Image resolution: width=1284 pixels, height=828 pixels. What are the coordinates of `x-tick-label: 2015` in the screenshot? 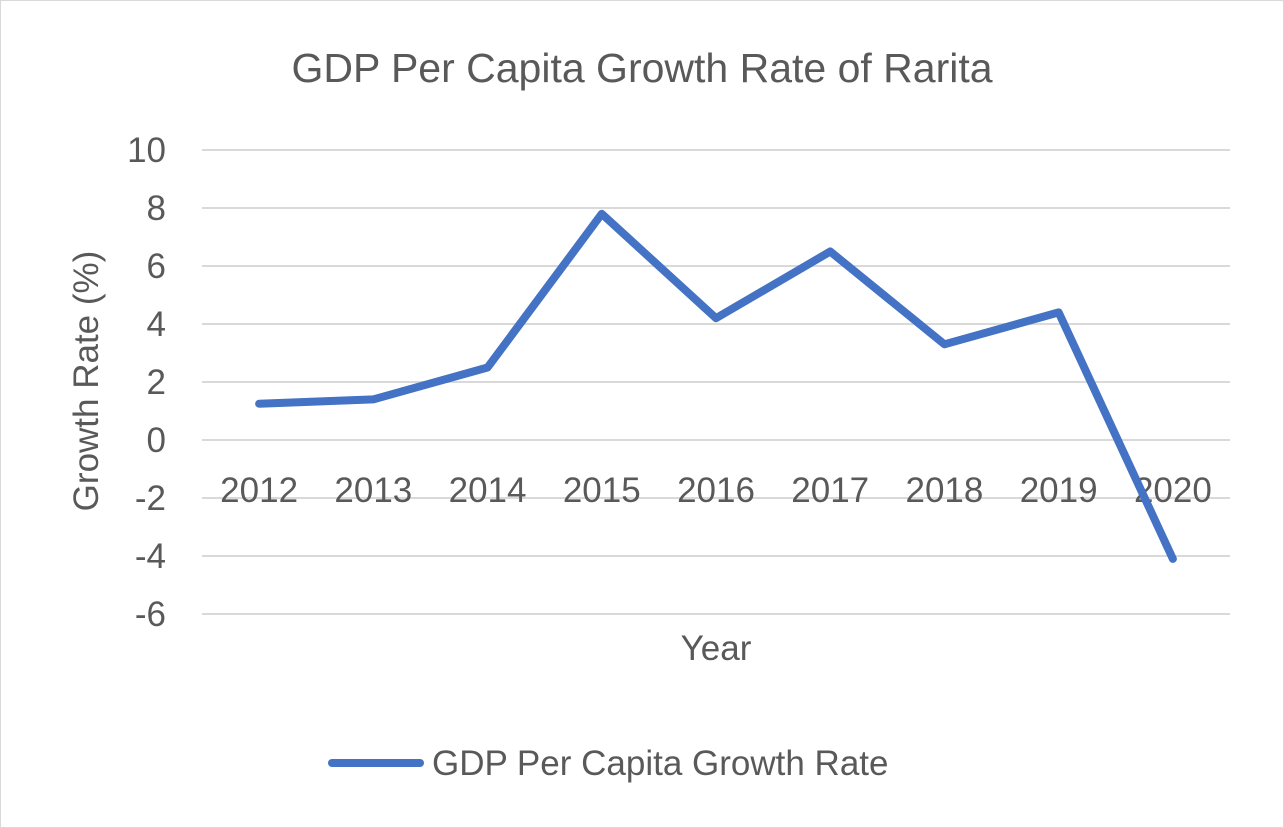 It's located at (602, 490).